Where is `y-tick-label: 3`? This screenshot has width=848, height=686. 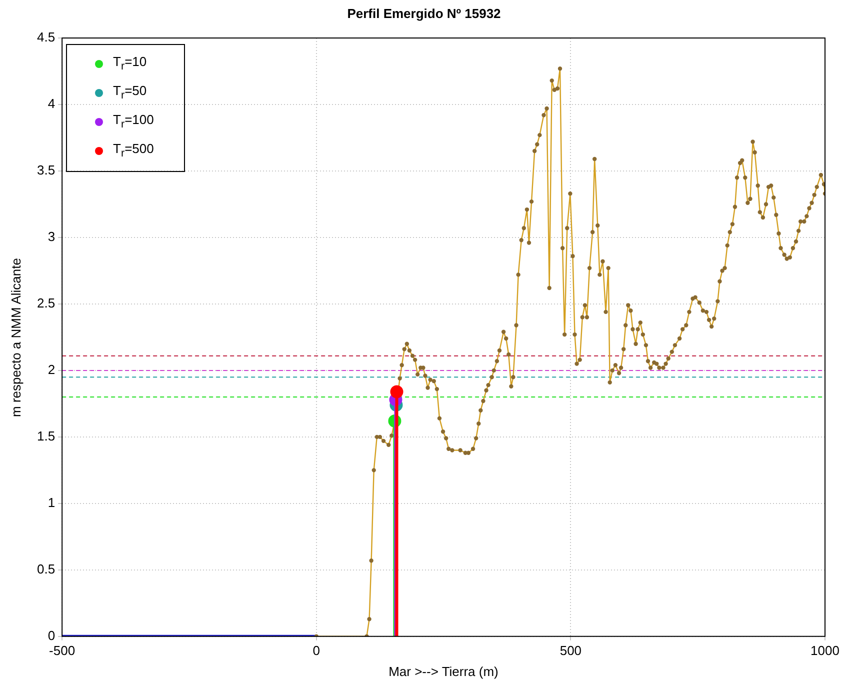
y-tick-label: 3 is located at coordinates (52, 236).